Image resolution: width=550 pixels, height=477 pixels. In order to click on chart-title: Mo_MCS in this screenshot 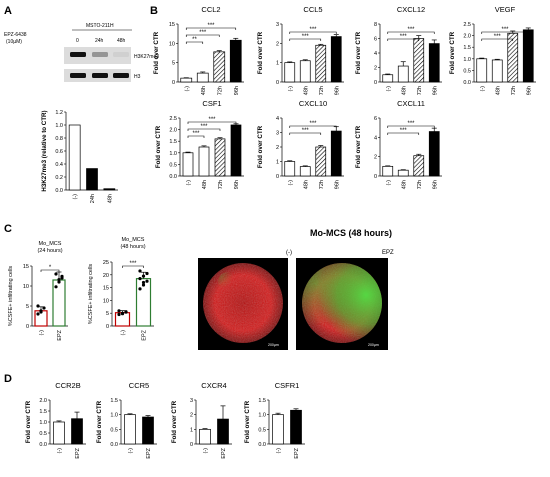, I will do `click(50, 244)`.